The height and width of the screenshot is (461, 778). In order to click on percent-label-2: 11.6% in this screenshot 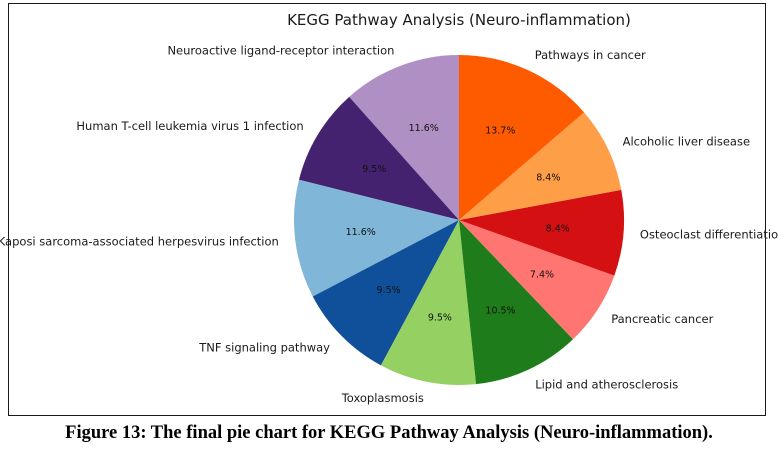, I will do `click(361, 232)`.